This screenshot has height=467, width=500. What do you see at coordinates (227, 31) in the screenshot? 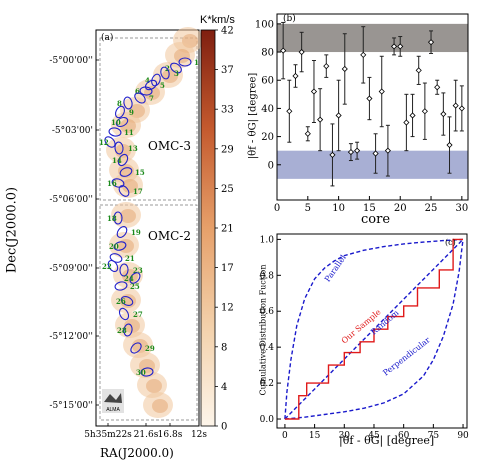
I see `colorbar-tick-label: 42` at bounding box center [227, 31].